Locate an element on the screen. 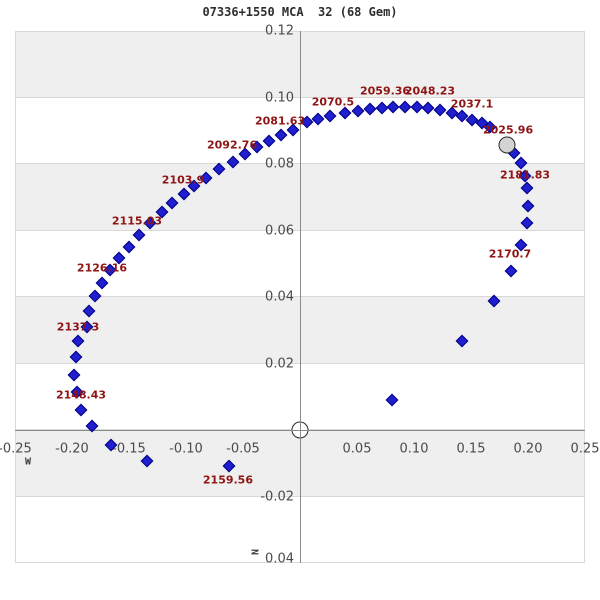 This screenshot has height=600, width=600. epoch-label: 2070.5 is located at coordinates (333, 102).